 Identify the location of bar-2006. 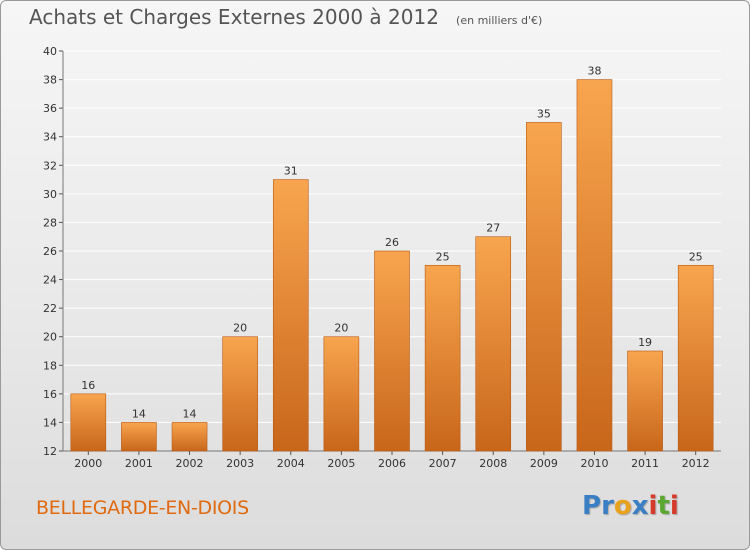
(392, 351).